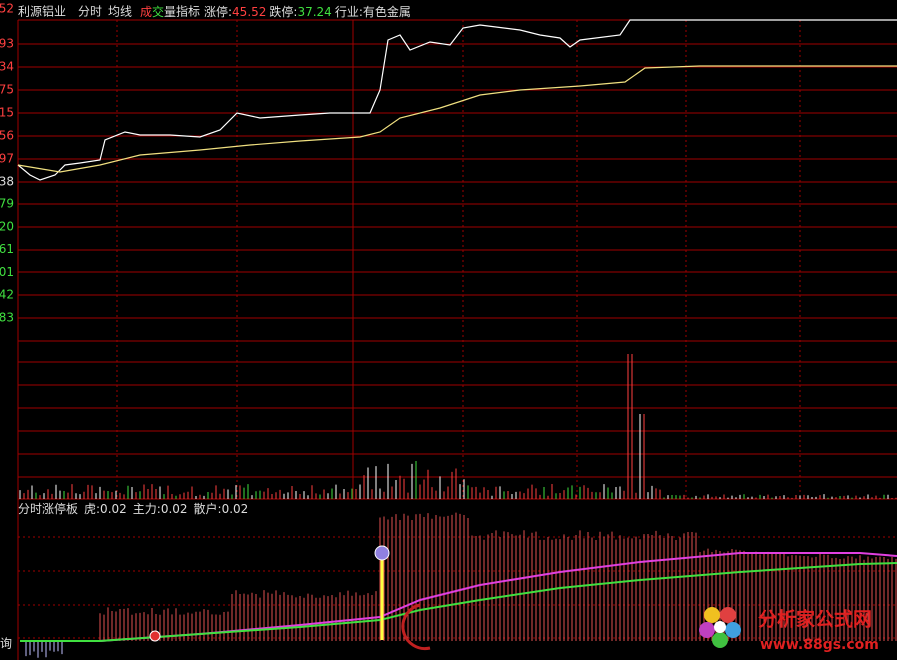 The height and width of the screenshot is (660, 897). What do you see at coordinates (7, 44) in the screenshot?
I see `price-label: 93` at bounding box center [7, 44].